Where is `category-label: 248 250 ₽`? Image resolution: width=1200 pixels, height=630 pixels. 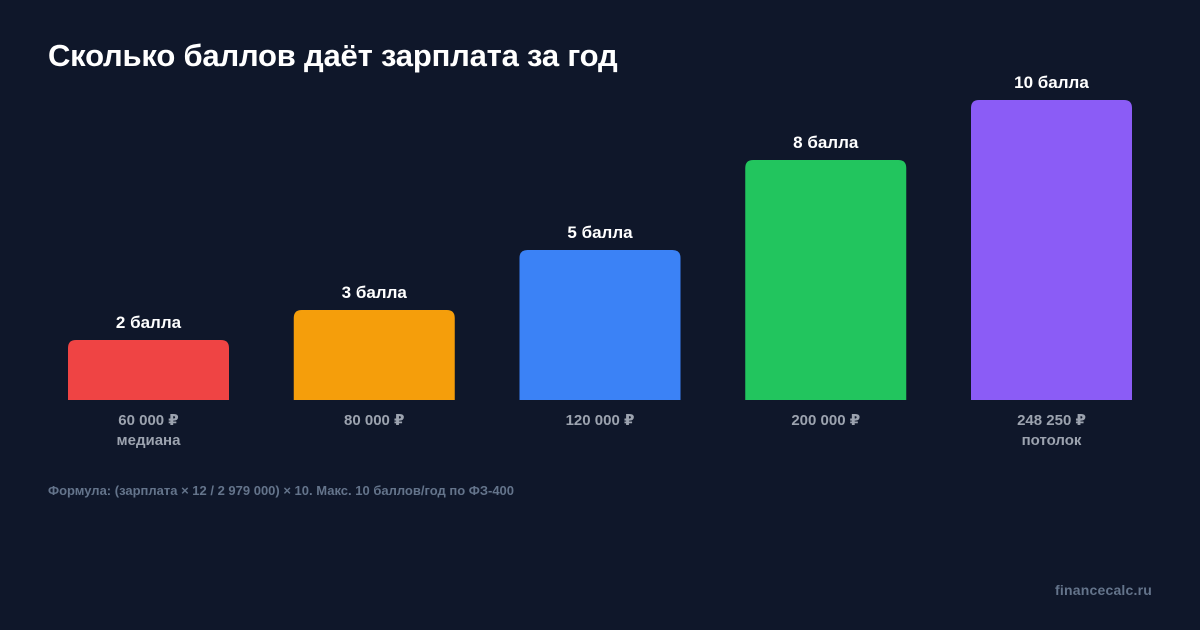
category-label: 248 250 ₽ is located at coordinates (1051, 420).